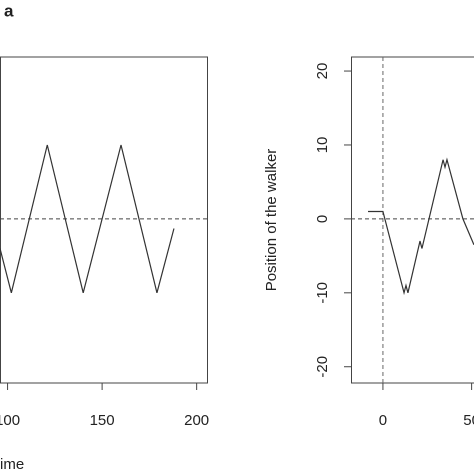 Image resolution: width=474 pixels, height=474 pixels. What do you see at coordinates (383, 420) in the screenshot?
I see `x-tick-label: 0` at bounding box center [383, 420].